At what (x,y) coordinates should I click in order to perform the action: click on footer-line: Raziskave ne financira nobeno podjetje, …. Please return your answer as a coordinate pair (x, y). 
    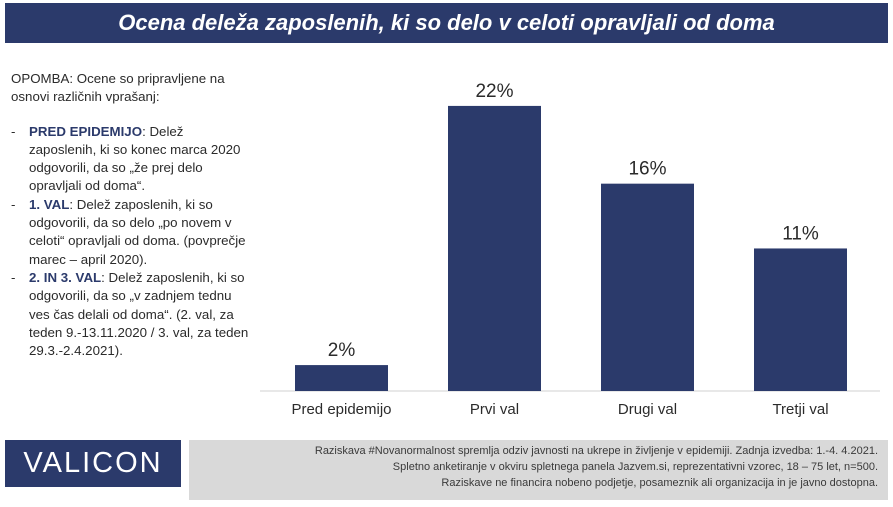
    Looking at the image, I should click on (659, 483).